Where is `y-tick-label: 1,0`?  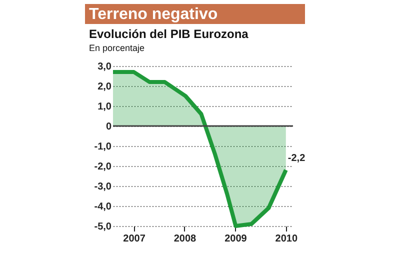
y-tick-label: 1,0 is located at coordinates (105, 107).